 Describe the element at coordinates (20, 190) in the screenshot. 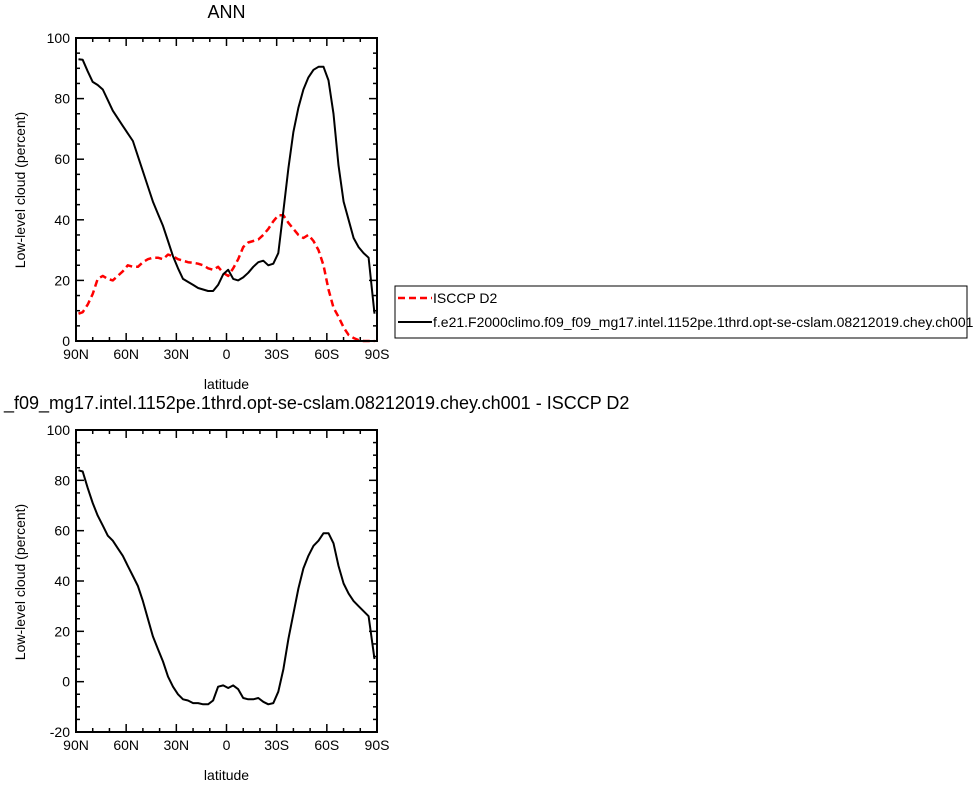

I see `top-y-axis-label: Low-level cloud (percent)` at that location.